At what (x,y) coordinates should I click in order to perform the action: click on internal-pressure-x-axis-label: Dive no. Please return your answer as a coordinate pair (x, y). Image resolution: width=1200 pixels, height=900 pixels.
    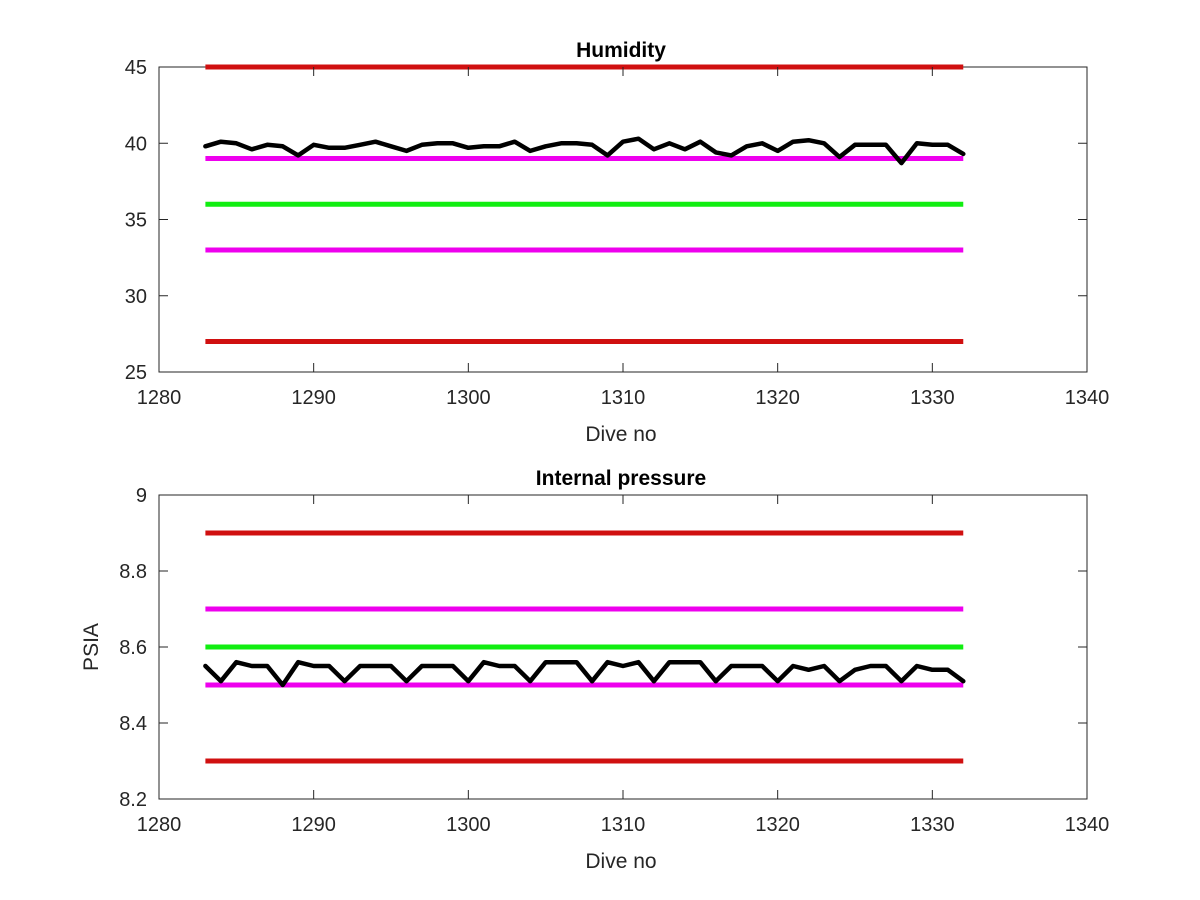
    Looking at the image, I should click on (620, 861).